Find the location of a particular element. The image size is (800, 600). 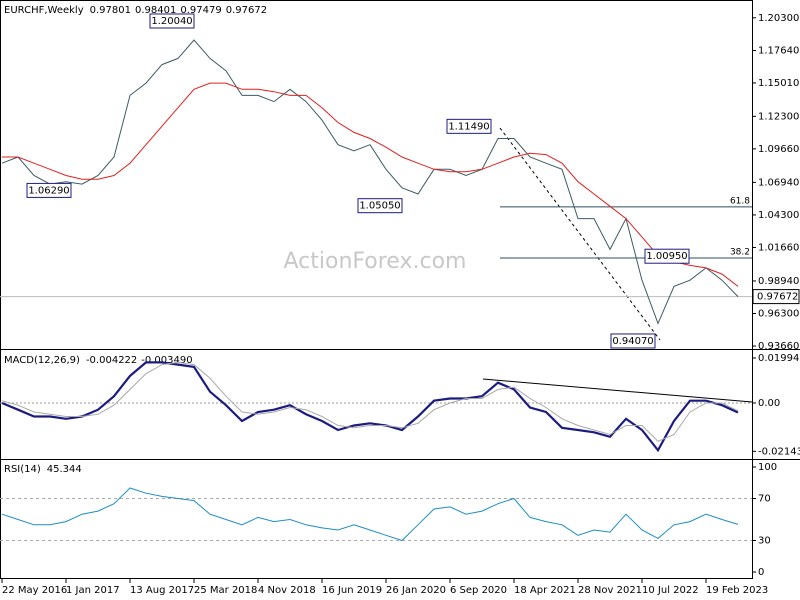

trend-dashed is located at coordinates (580, 234).